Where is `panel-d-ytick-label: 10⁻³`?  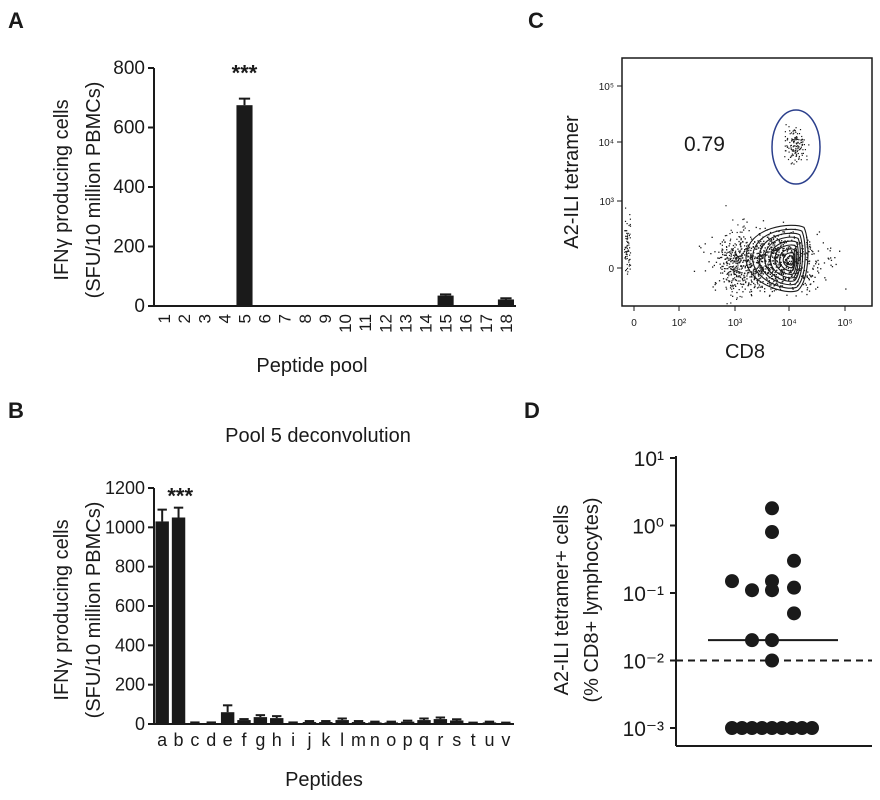 panel-d-ytick-label: 10⁻³ is located at coordinates (643, 729).